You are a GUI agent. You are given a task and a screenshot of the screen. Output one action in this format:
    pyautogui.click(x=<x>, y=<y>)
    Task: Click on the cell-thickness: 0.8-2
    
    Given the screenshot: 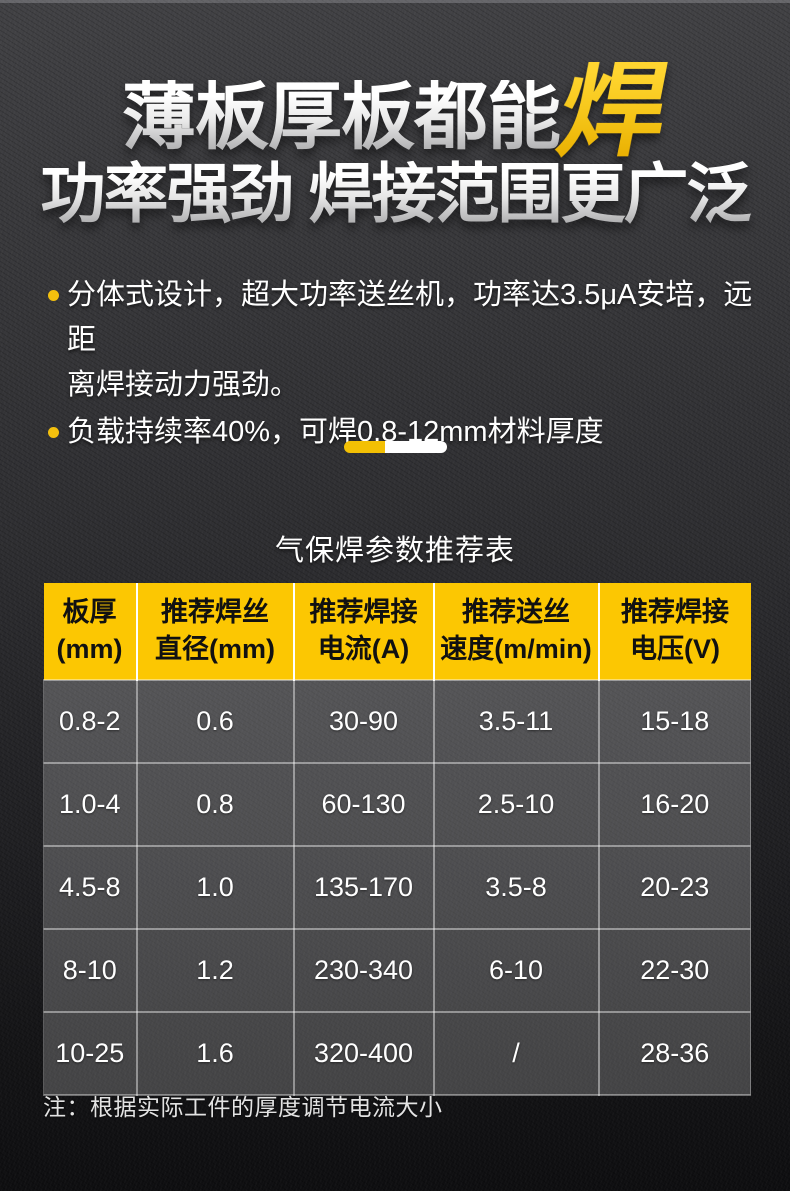 What is the action you would take?
    pyautogui.click(x=90, y=721)
    